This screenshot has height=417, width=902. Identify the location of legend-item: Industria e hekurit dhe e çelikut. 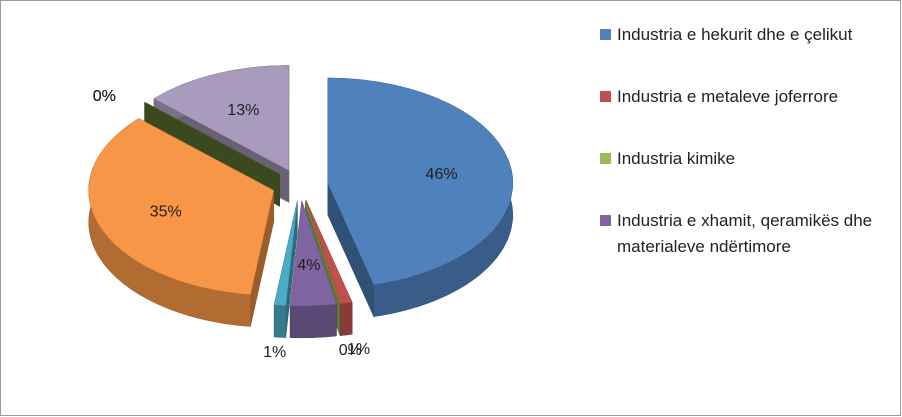
(745, 35).